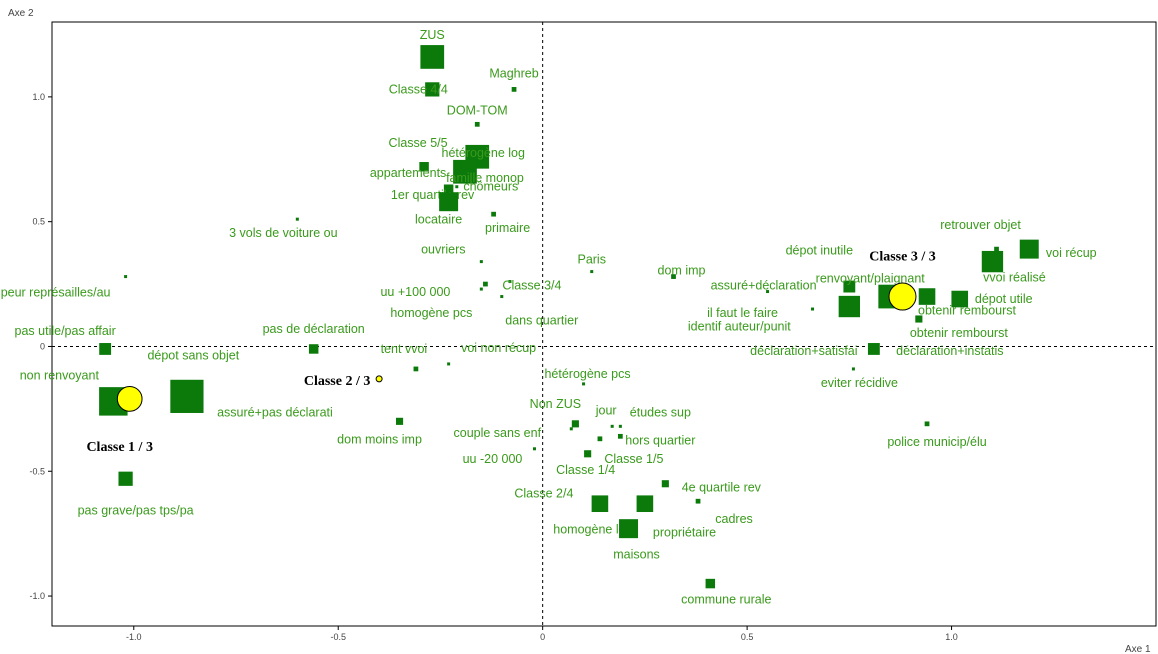  What do you see at coordinates (404, 349) in the screenshot?
I see `category-label: tent vvoi` at bounding box center [404, 349].